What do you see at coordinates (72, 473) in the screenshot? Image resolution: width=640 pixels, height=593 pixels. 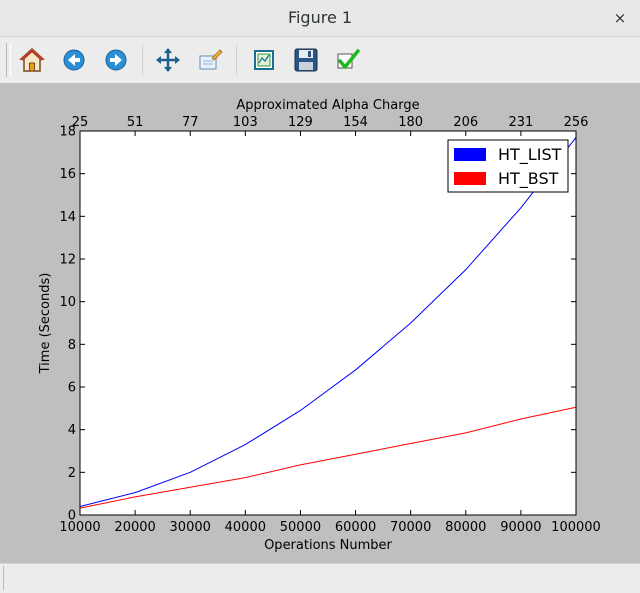 I see `y-tick-label: 2` at bounding box center [72, 473].